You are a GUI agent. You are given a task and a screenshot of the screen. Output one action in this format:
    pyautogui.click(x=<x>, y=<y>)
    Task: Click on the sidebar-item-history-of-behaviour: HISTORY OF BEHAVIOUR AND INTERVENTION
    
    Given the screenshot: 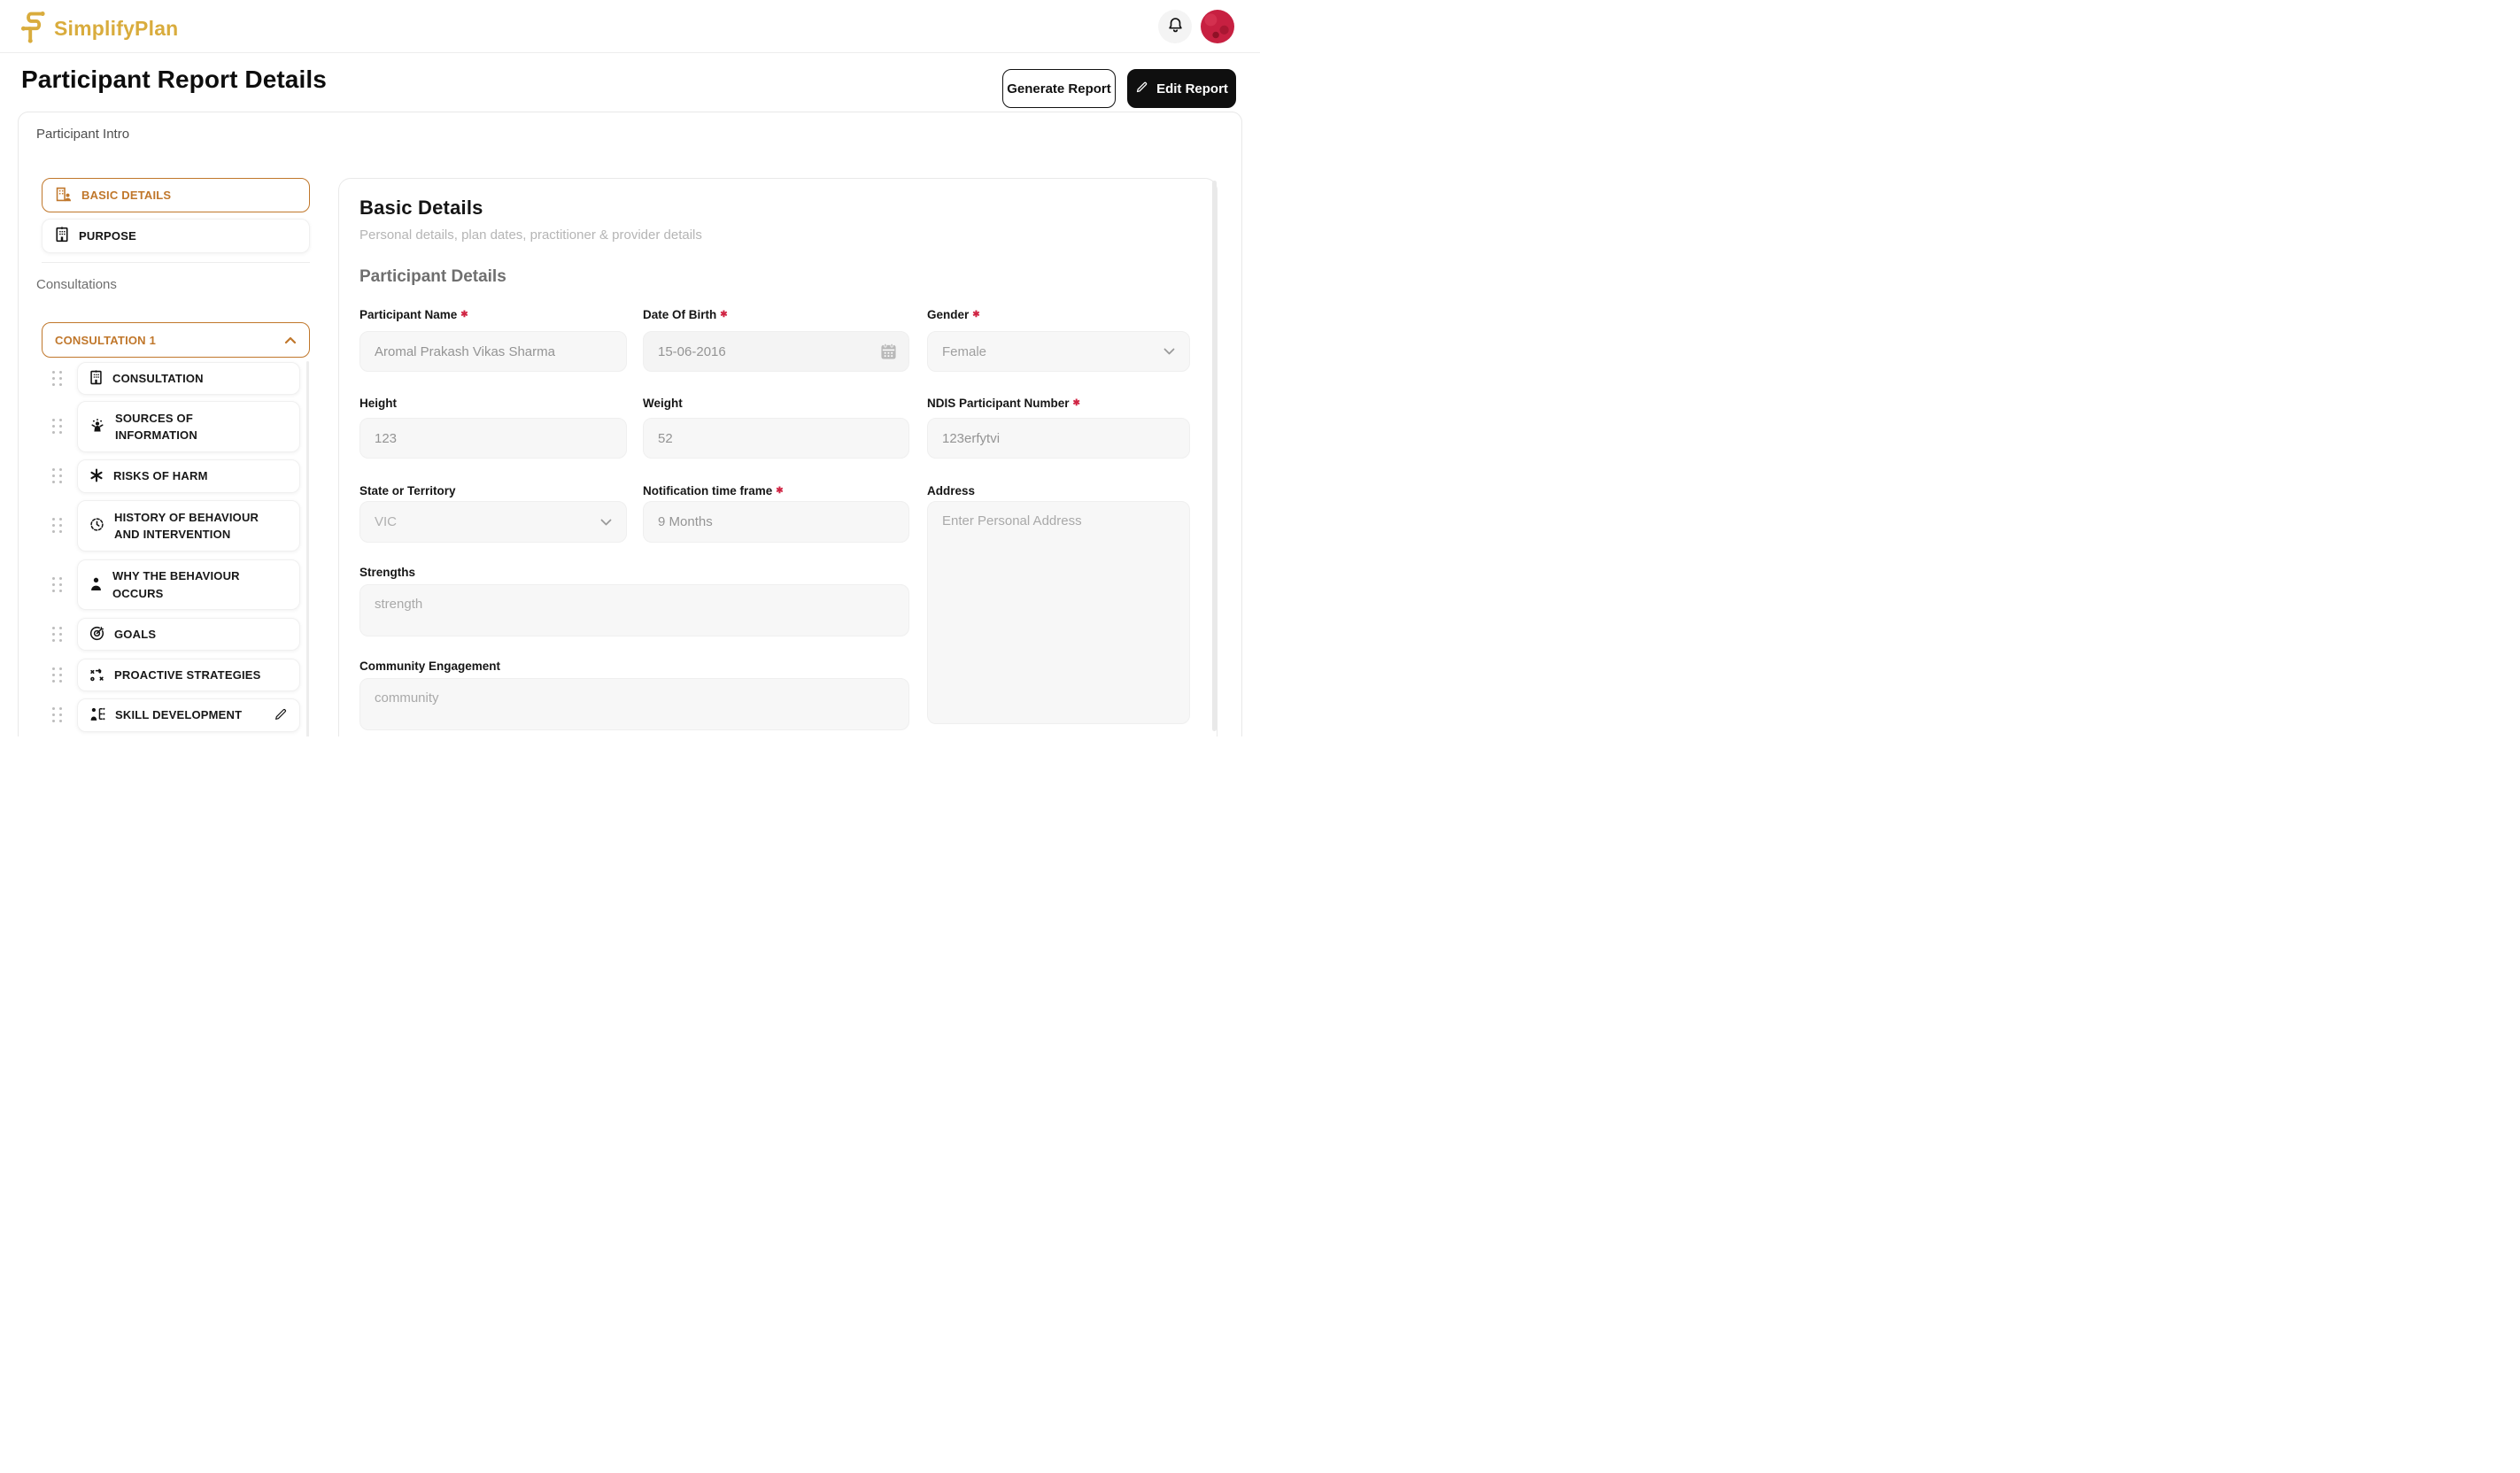 What is the action you would take?
    pyautogui.click(x=188, y=525)
    